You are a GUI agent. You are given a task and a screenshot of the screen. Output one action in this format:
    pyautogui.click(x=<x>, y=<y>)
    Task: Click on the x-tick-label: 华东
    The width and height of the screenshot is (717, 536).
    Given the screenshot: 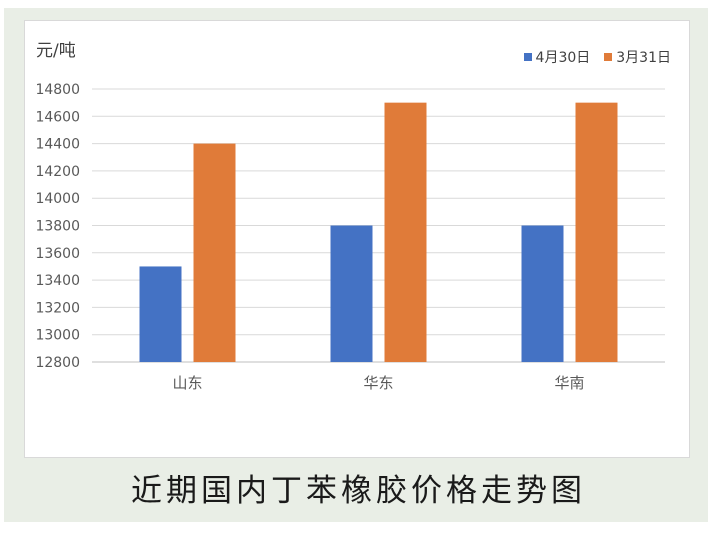 What is the action you would take?
    pyautogui.click(x=378, y=383)
    